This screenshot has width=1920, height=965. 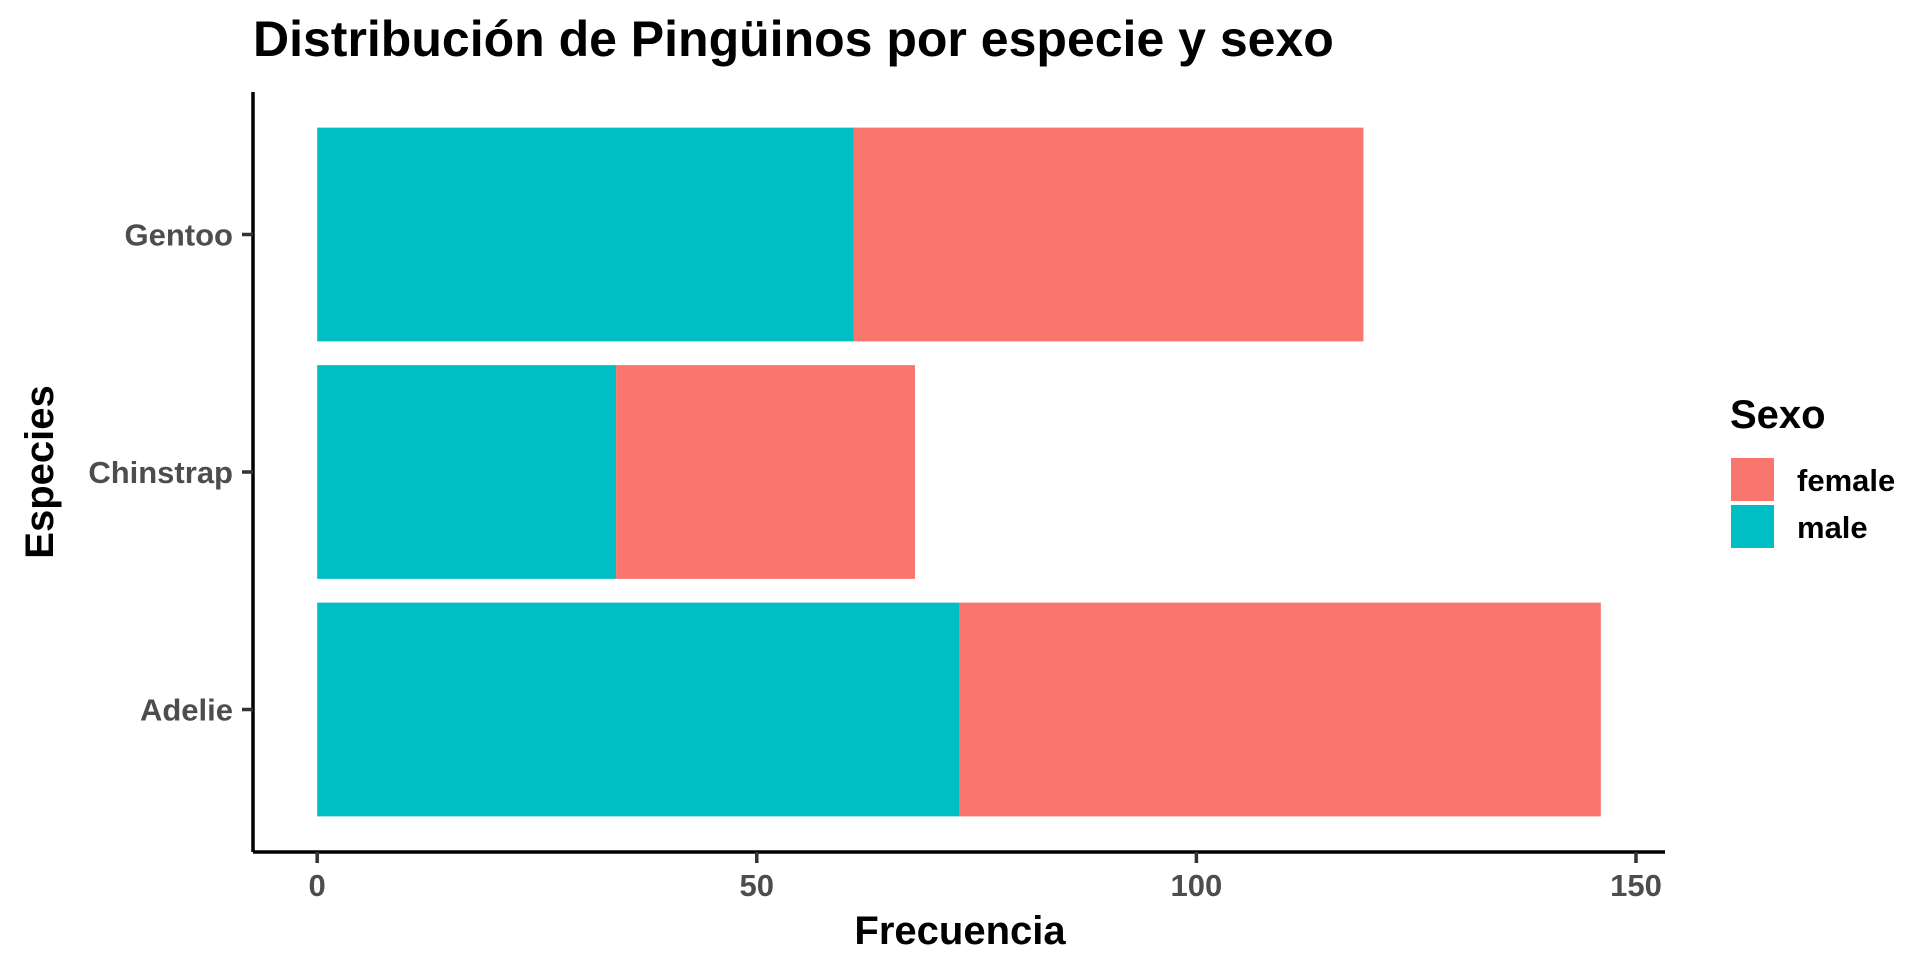 What do you see at coordinates (1752, 526) in the screenshot?
I see `legend-key-male` at bounding box center [1752, 526].